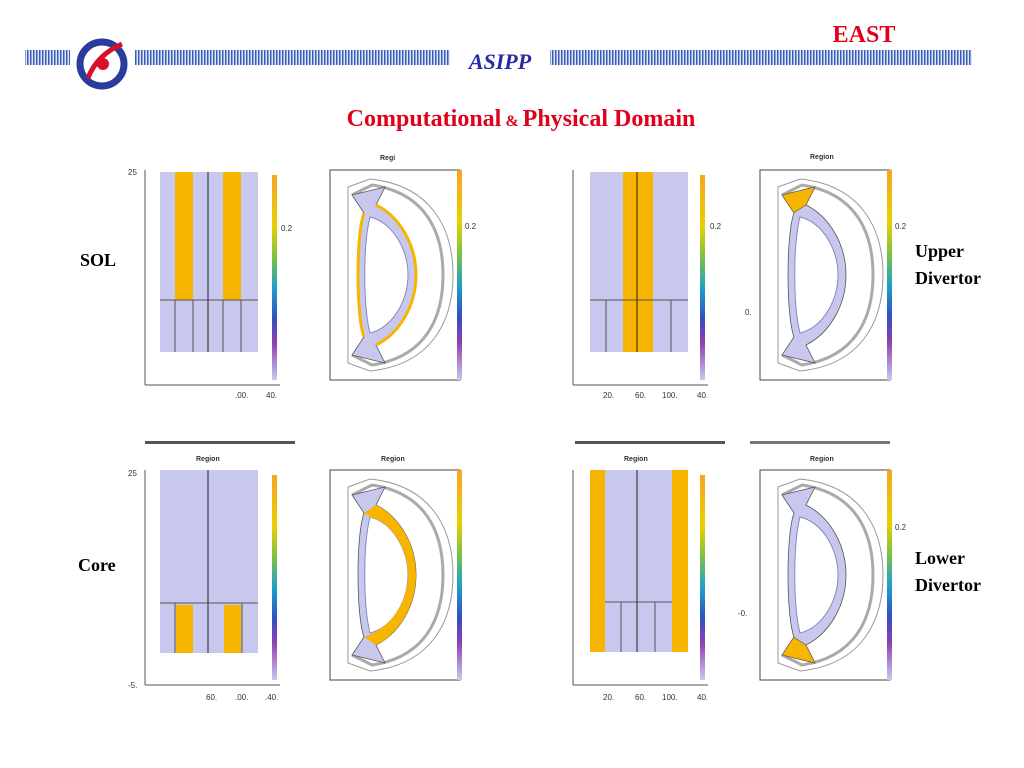 This screenshot has height=768, width=1024. What do you see at coordinates (98, 260) in the screenshot?
I see `label-sol: SOL` at bounding box center [98, 260].